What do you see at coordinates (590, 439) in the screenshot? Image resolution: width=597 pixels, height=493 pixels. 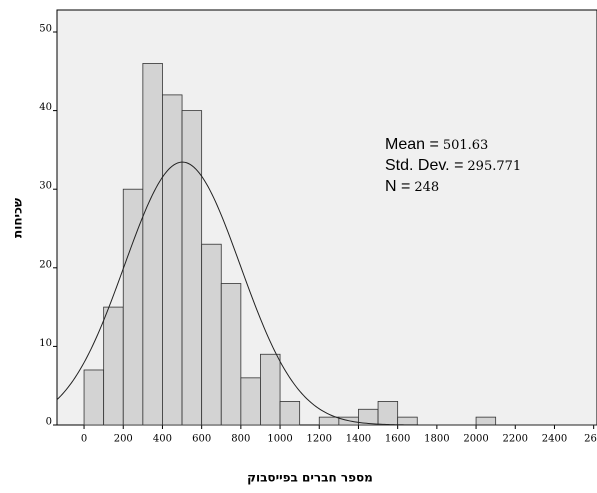 I see `x-tick-label: 260` at bounding box center [590, 439].